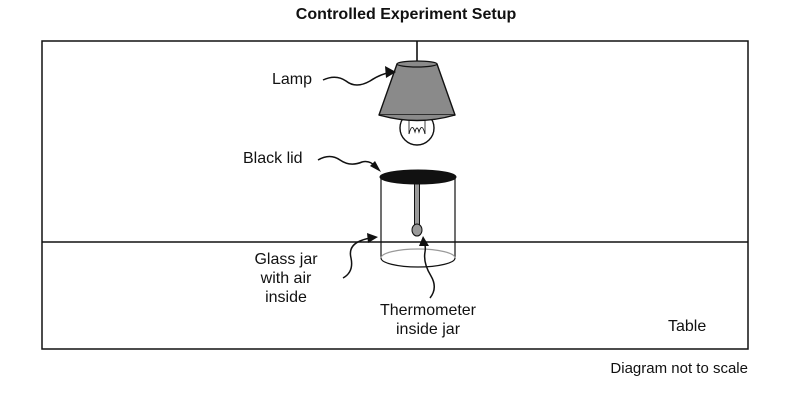 The image size is (812, 402). Describe the element at coordinates (418, 177) in the screenshot. I see `black-lid` at that location.